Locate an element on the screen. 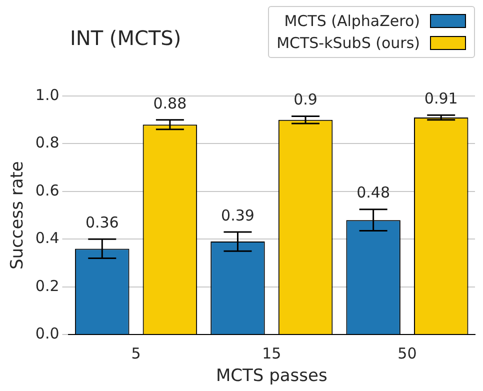 The image size is (483, 391). x-axis-title: MCTS passes is located at coordinates (272, 376).